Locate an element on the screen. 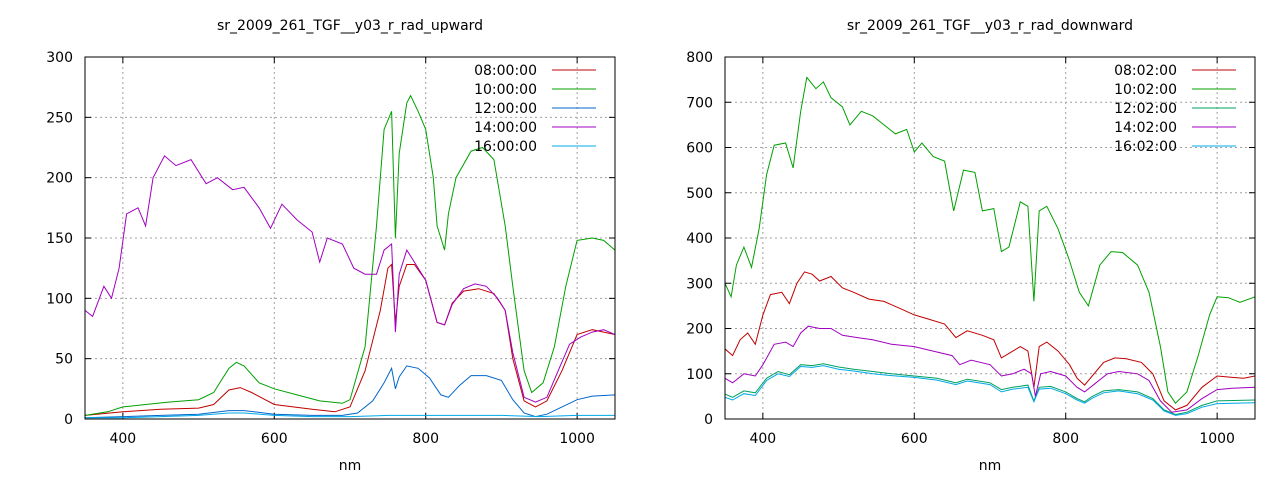 The width and height of the screenshot is (1280, 480). chart-title: sr_2009_261_TGF__y03_r_rad_downward is located at coordinates (990, 26).